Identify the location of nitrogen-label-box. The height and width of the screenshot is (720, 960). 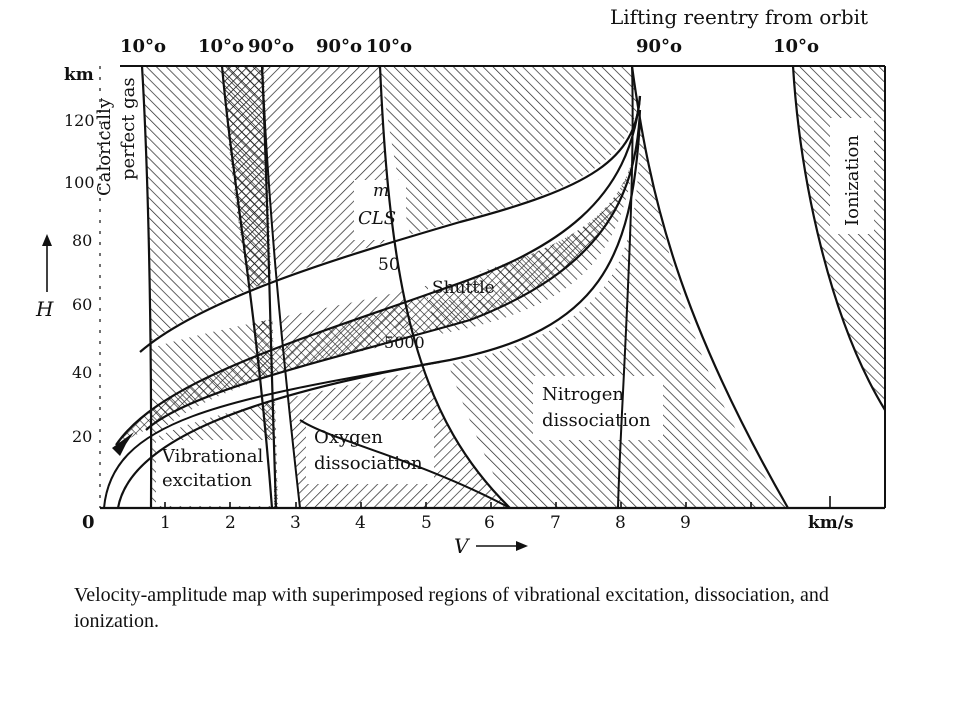
(598, 408).